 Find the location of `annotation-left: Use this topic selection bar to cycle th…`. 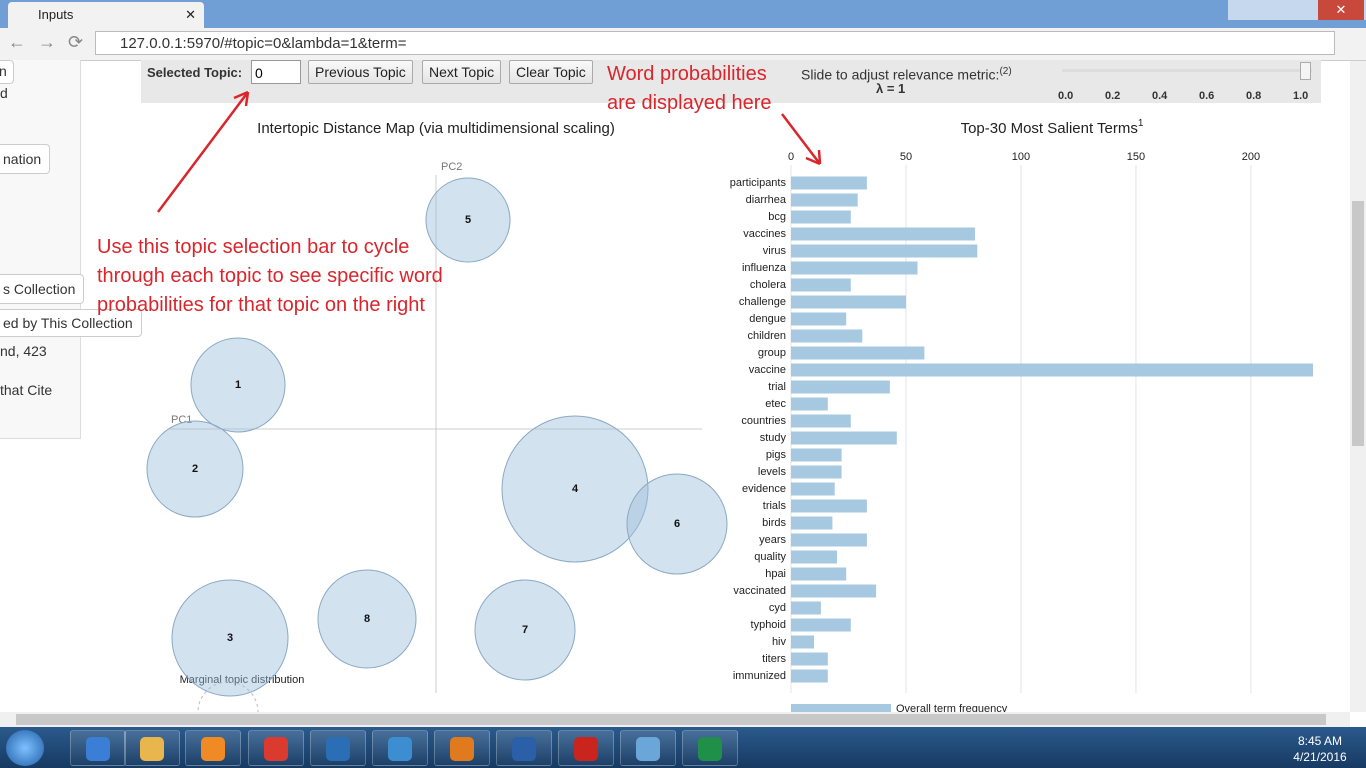

annotation-left: Use this topic selection bar to cycle th… is located at coordinates (270, 276).